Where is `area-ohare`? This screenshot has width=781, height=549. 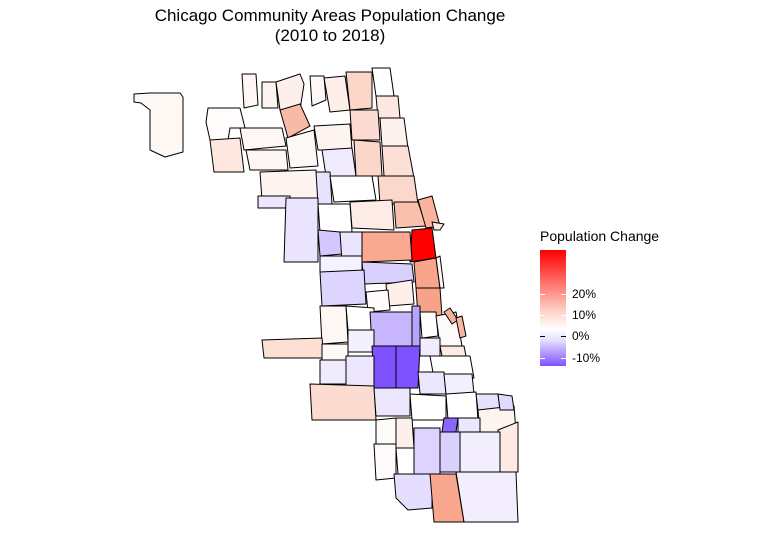
area-ohare is located at coordinates (158, 125).